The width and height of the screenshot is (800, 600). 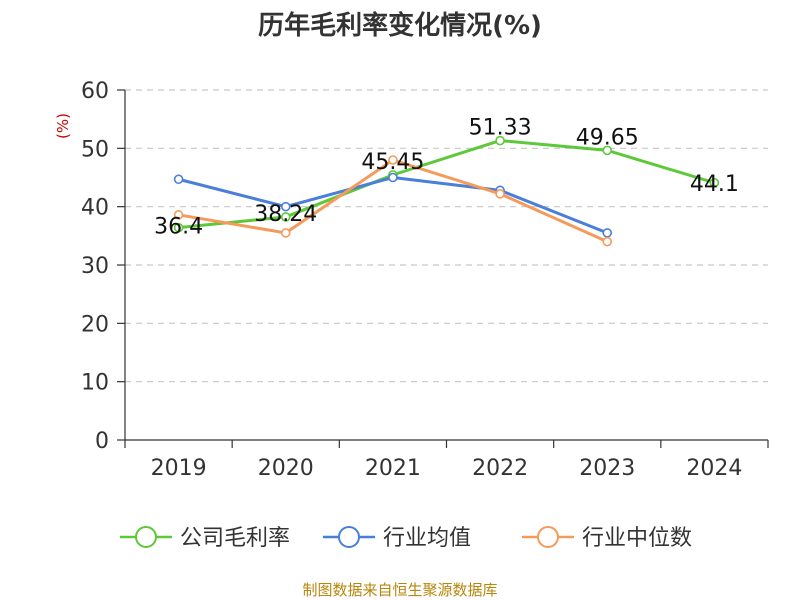 What do you see at coordinates (95, 208) in the screenshot?
I see `y-tick-label: 40` at bounding box center [95, 208].